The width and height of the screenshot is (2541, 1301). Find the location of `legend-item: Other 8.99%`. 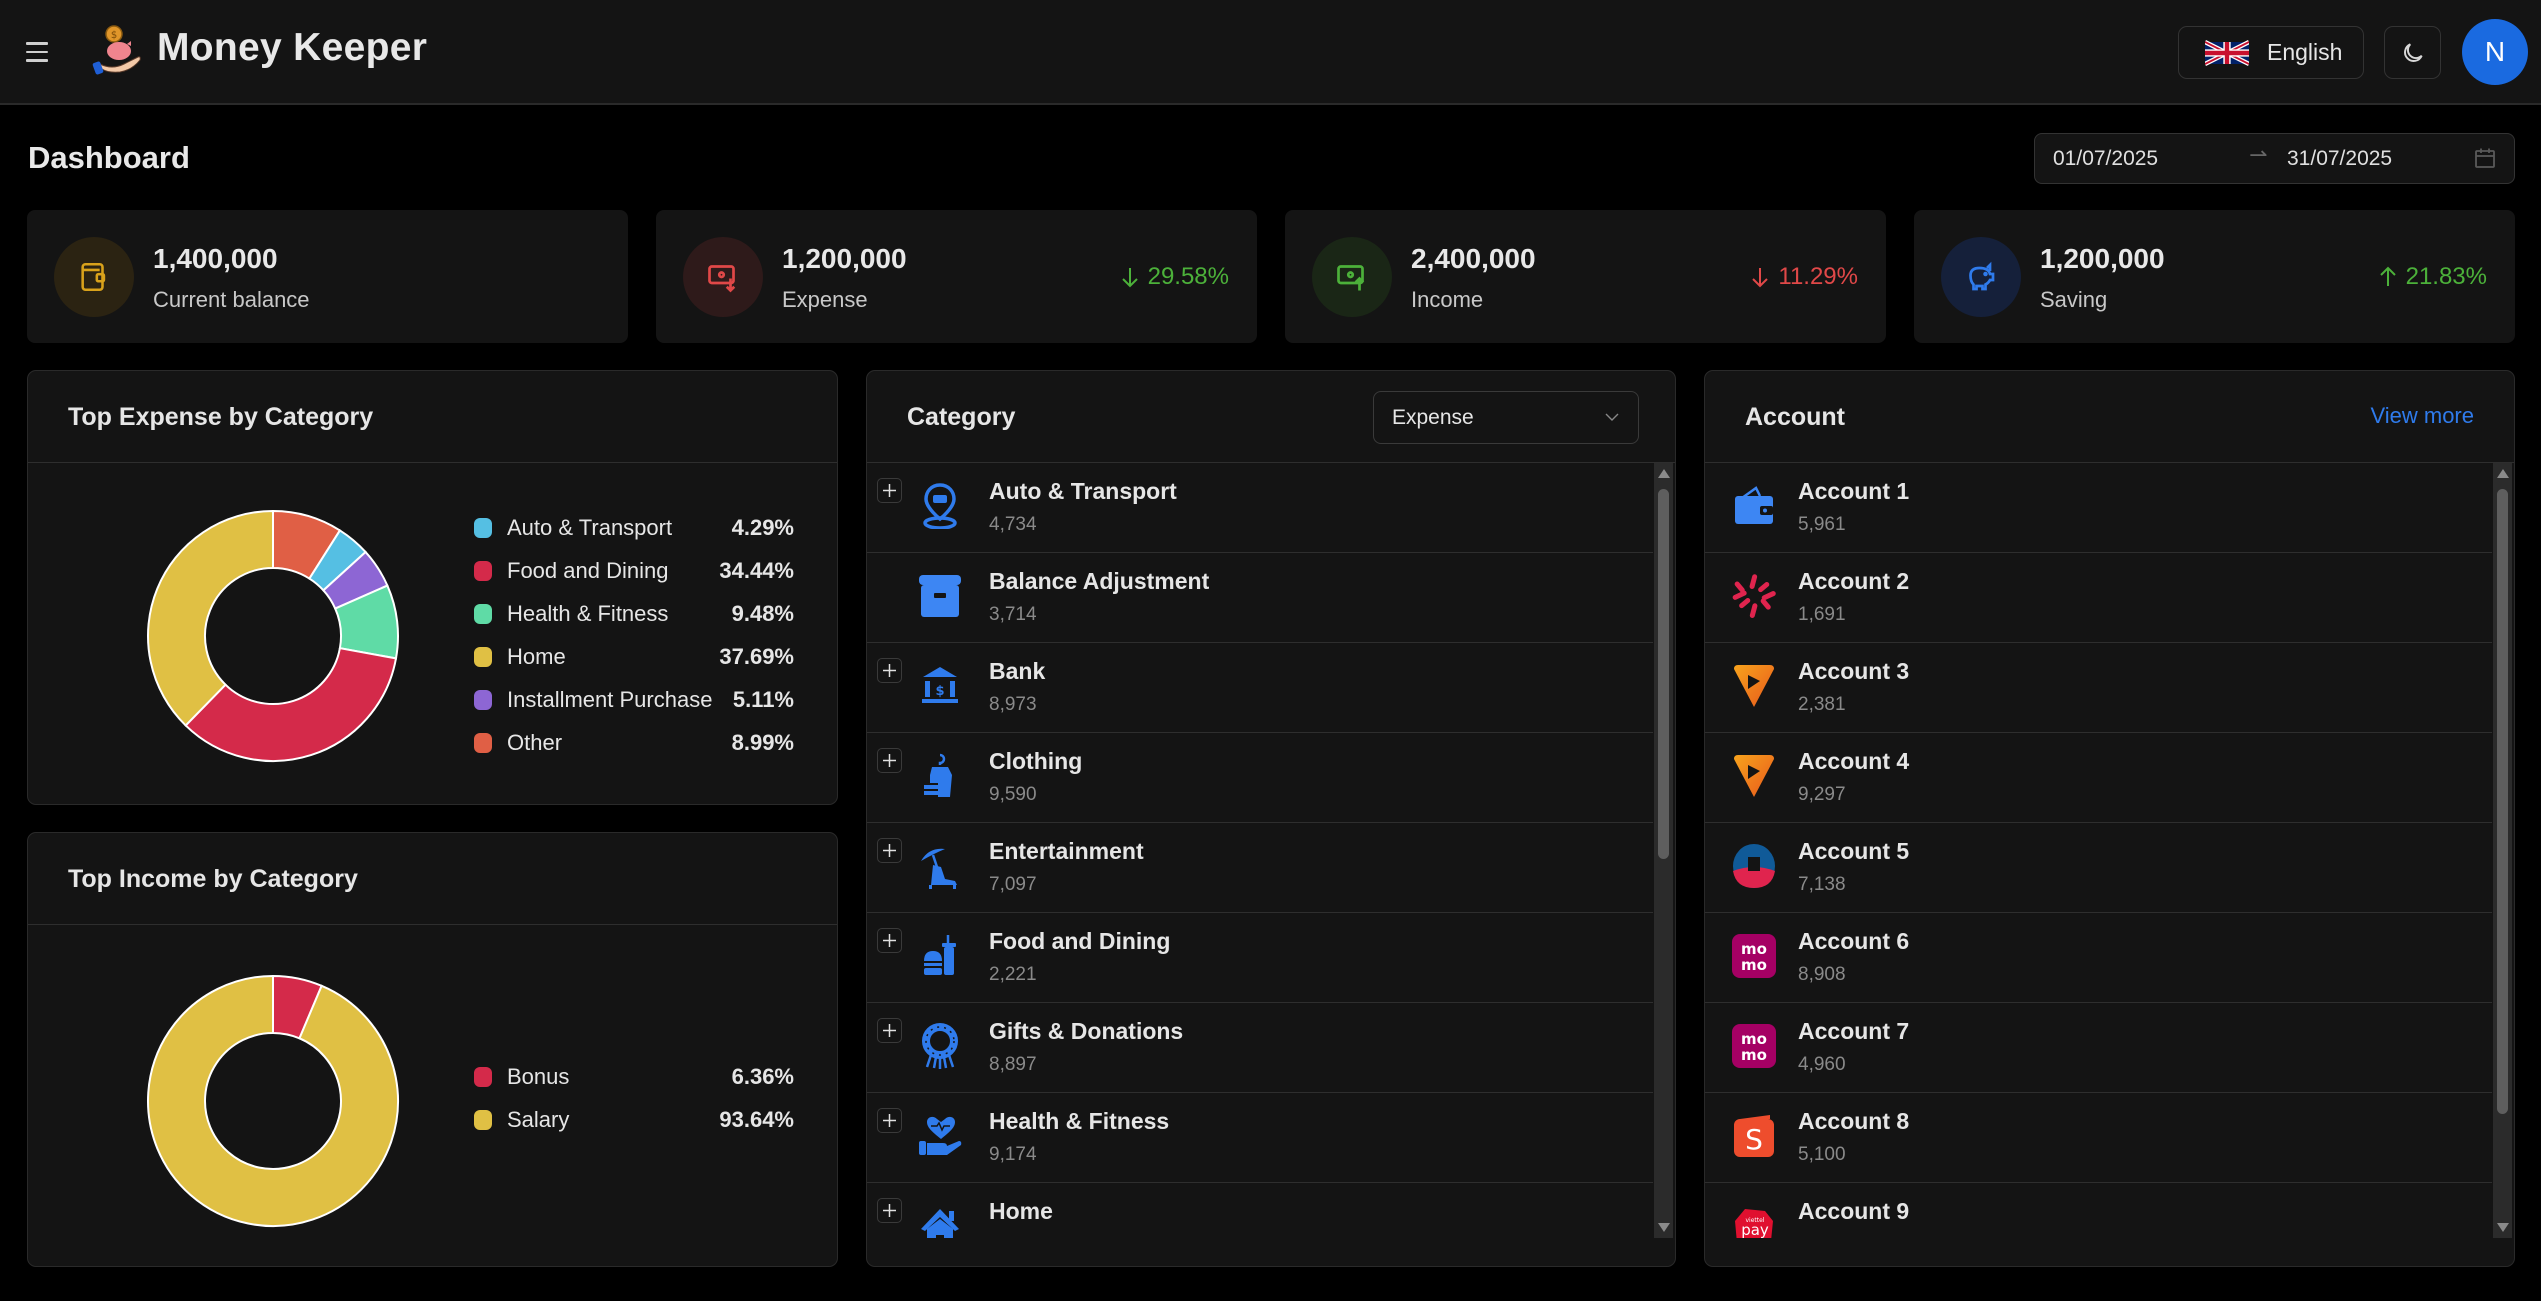

legend-item: Other 8.99% is located at coordinates (634, 742).